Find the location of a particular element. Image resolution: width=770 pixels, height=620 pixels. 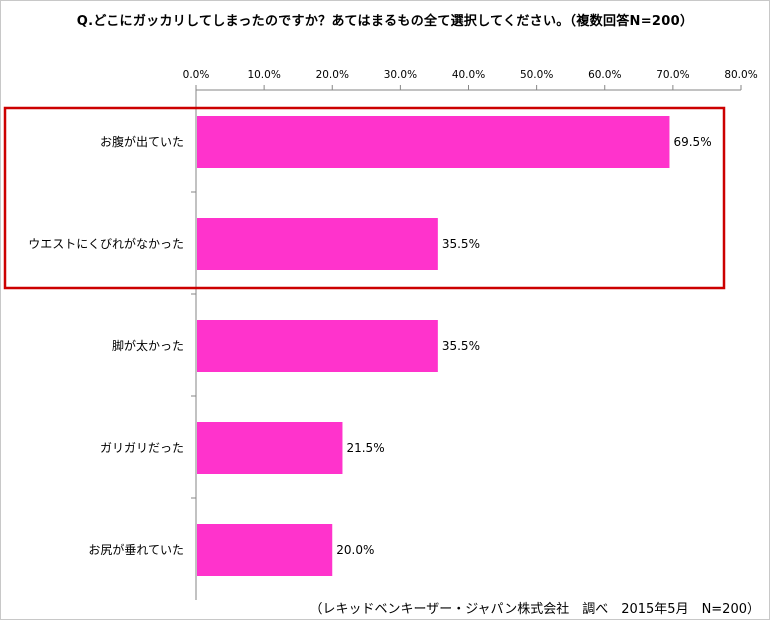

x-tick-label: 0.0% is located at coordinates (196, 75).